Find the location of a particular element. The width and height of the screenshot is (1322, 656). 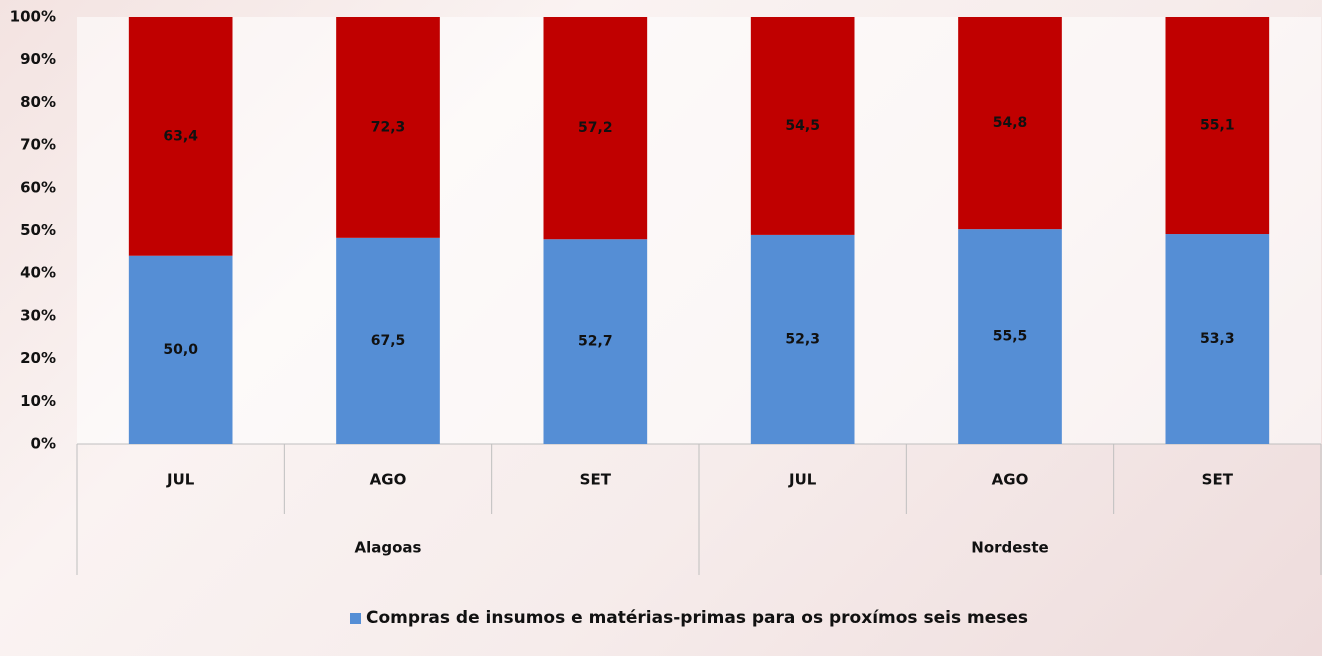

data-label: 54,8 is located at coordinates (1010, 123).